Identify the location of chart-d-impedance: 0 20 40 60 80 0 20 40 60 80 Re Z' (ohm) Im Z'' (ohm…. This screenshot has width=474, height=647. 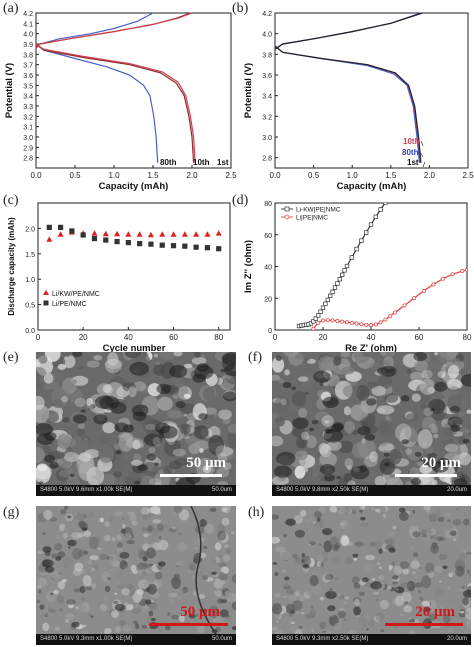
(357, 273).